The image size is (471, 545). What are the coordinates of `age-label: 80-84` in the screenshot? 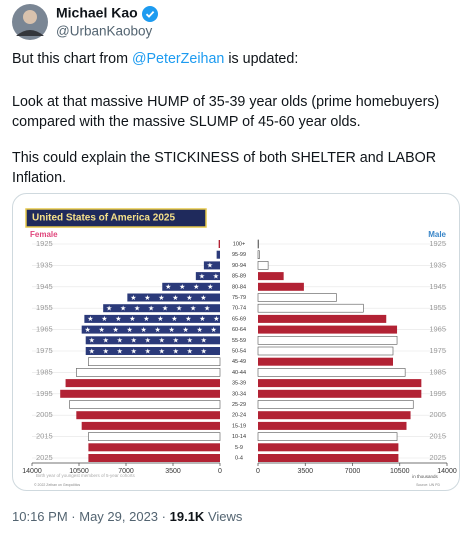 It's located at (239, 287).